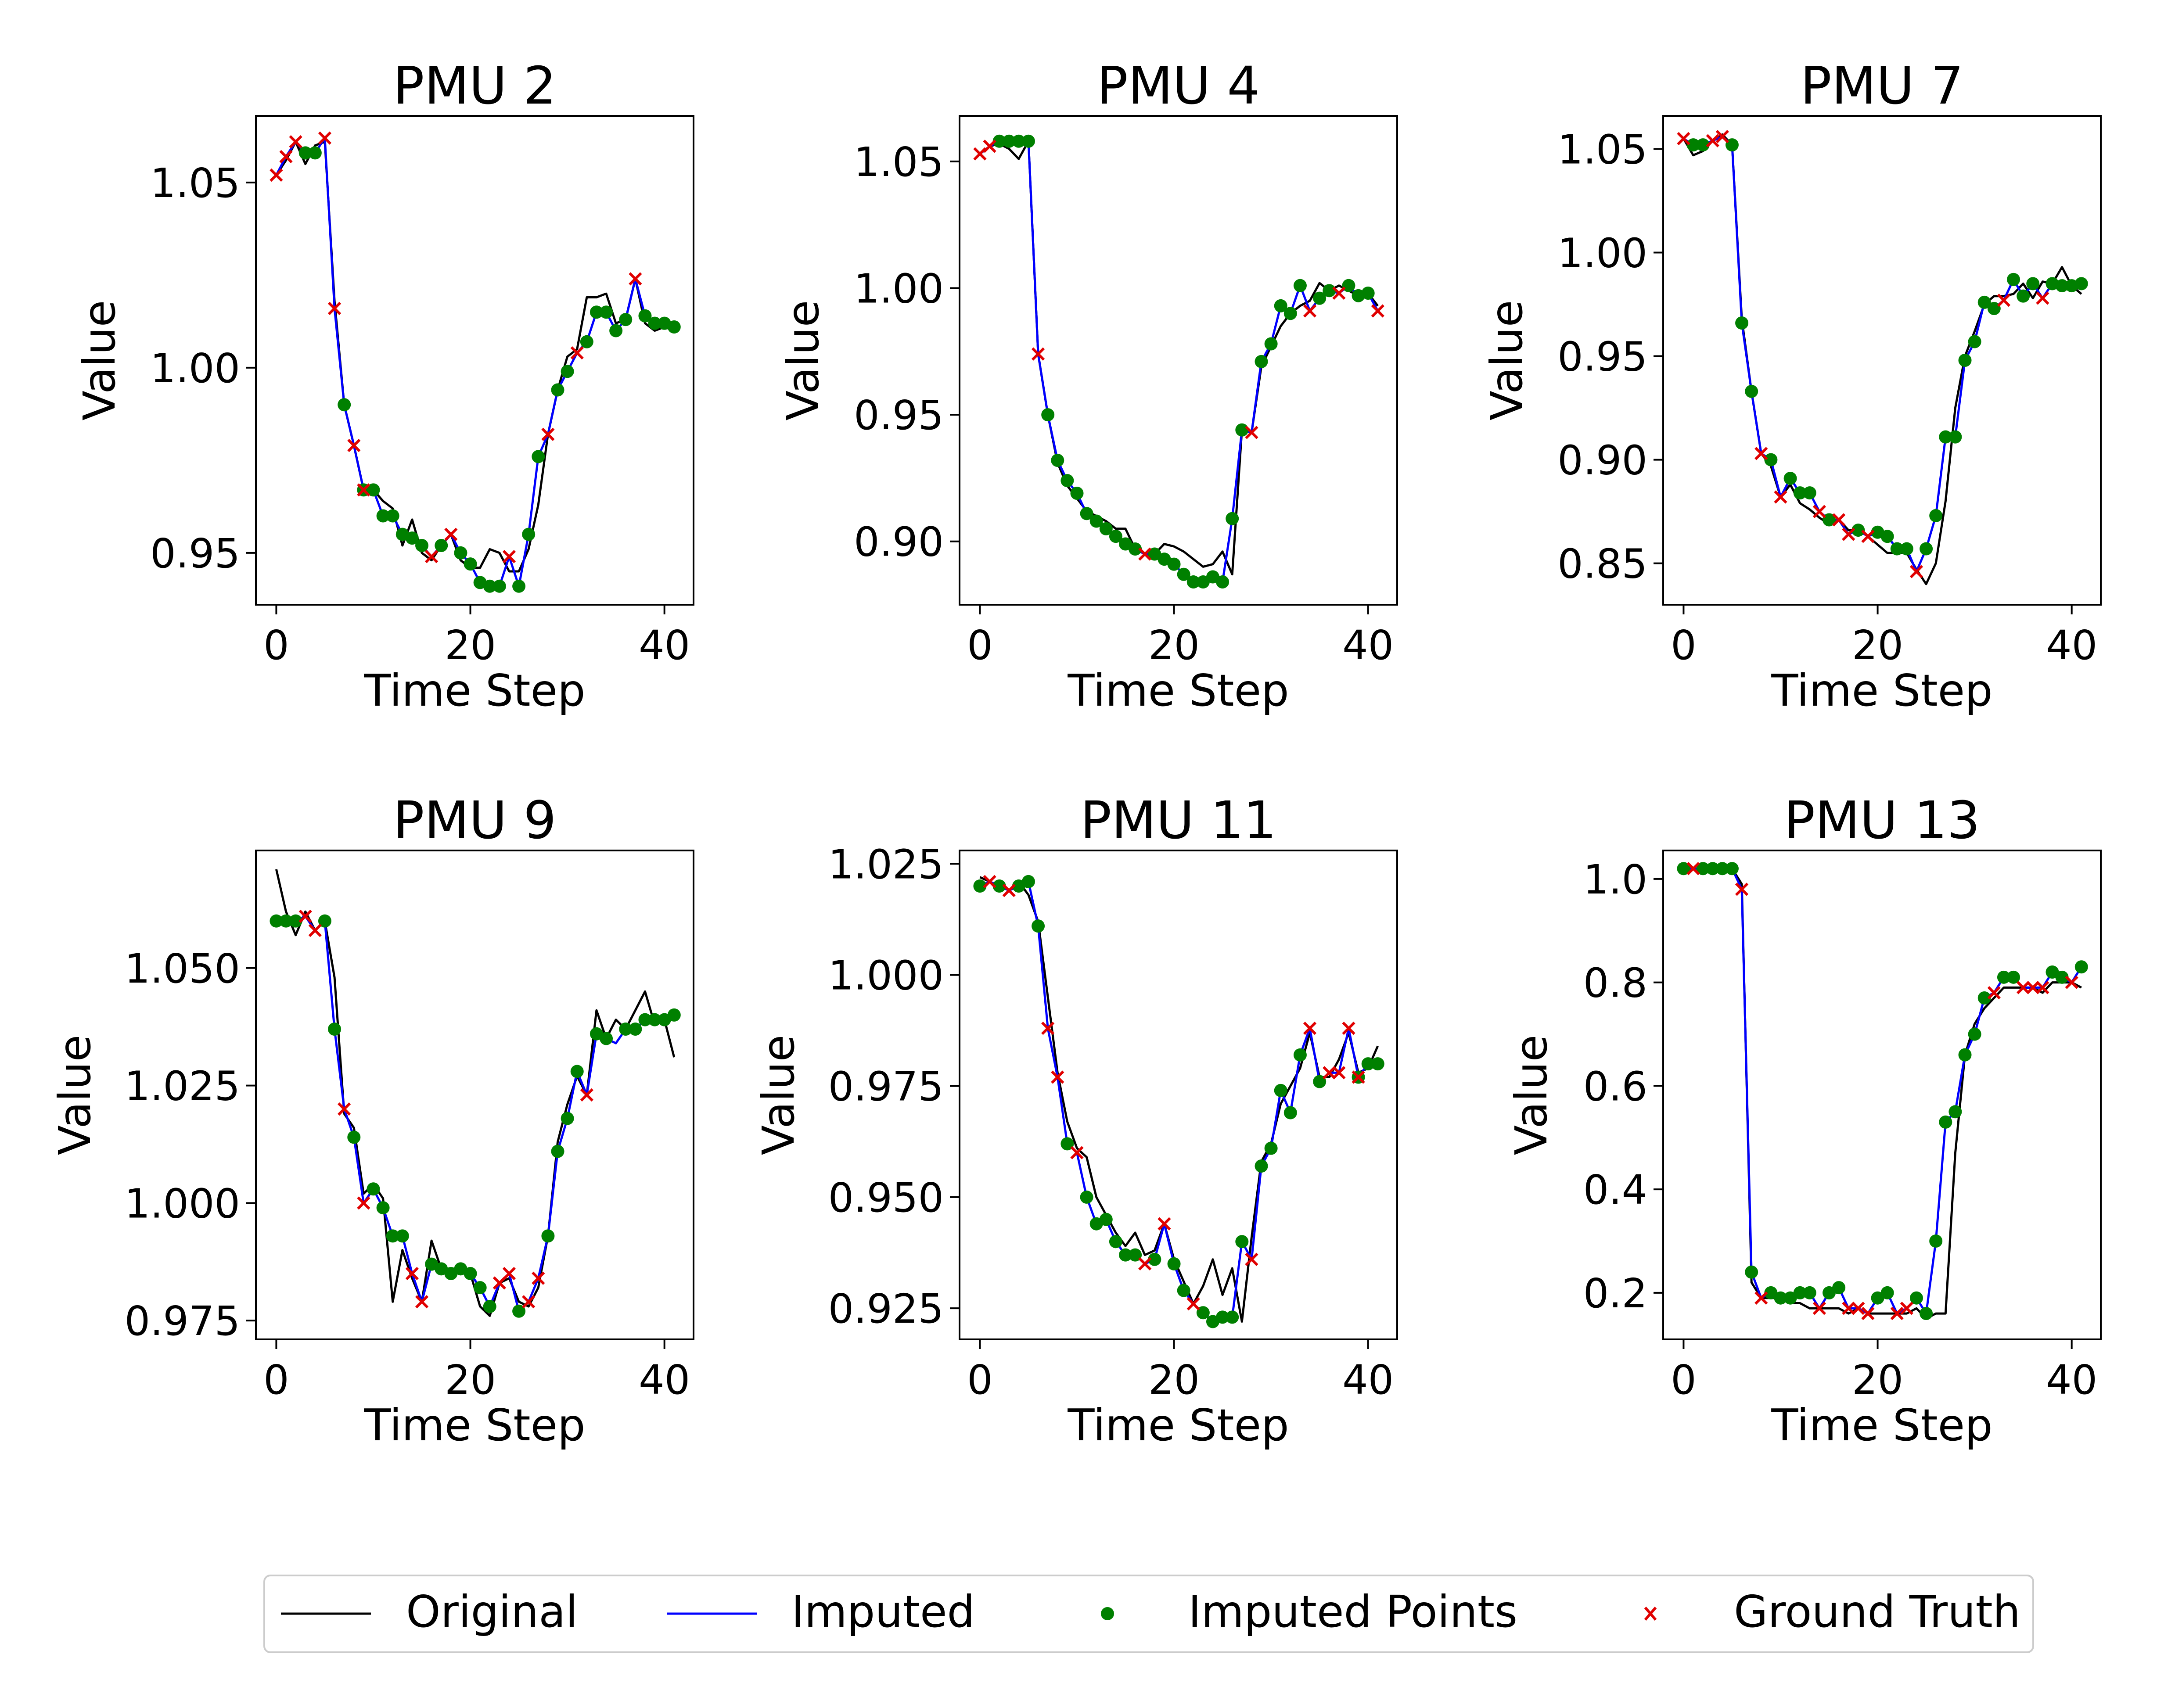  What do you see at coordinates (276, 1379) in the screenshot?
I see `x-tick-label: 0` at bounding box center [276, 1379].